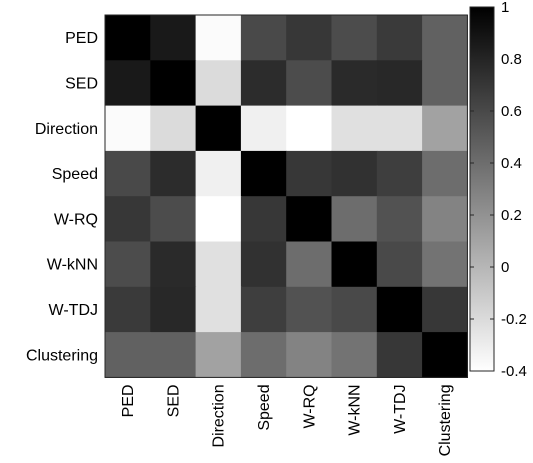 The height and width of the screenshot is (463, 533). Describe the element at coordinates (173, 355) in the screenshot. I see `heatmap-cell-clustering-sed` at that location.